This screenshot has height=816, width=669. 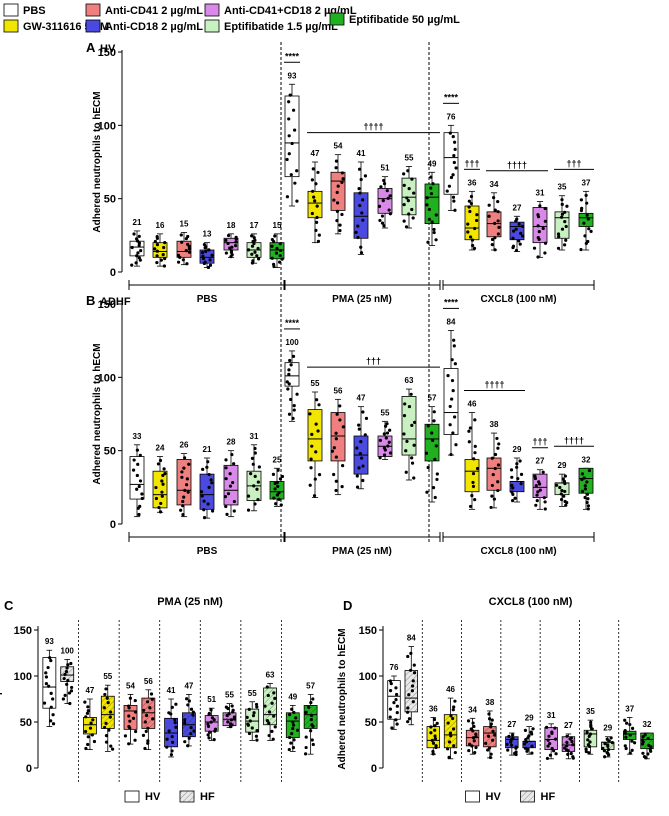 What do you see at coordinates (190, 602) in the screenshot?
I see `panel-title: PMA (25 nM)` at bounding box center [190, 602].